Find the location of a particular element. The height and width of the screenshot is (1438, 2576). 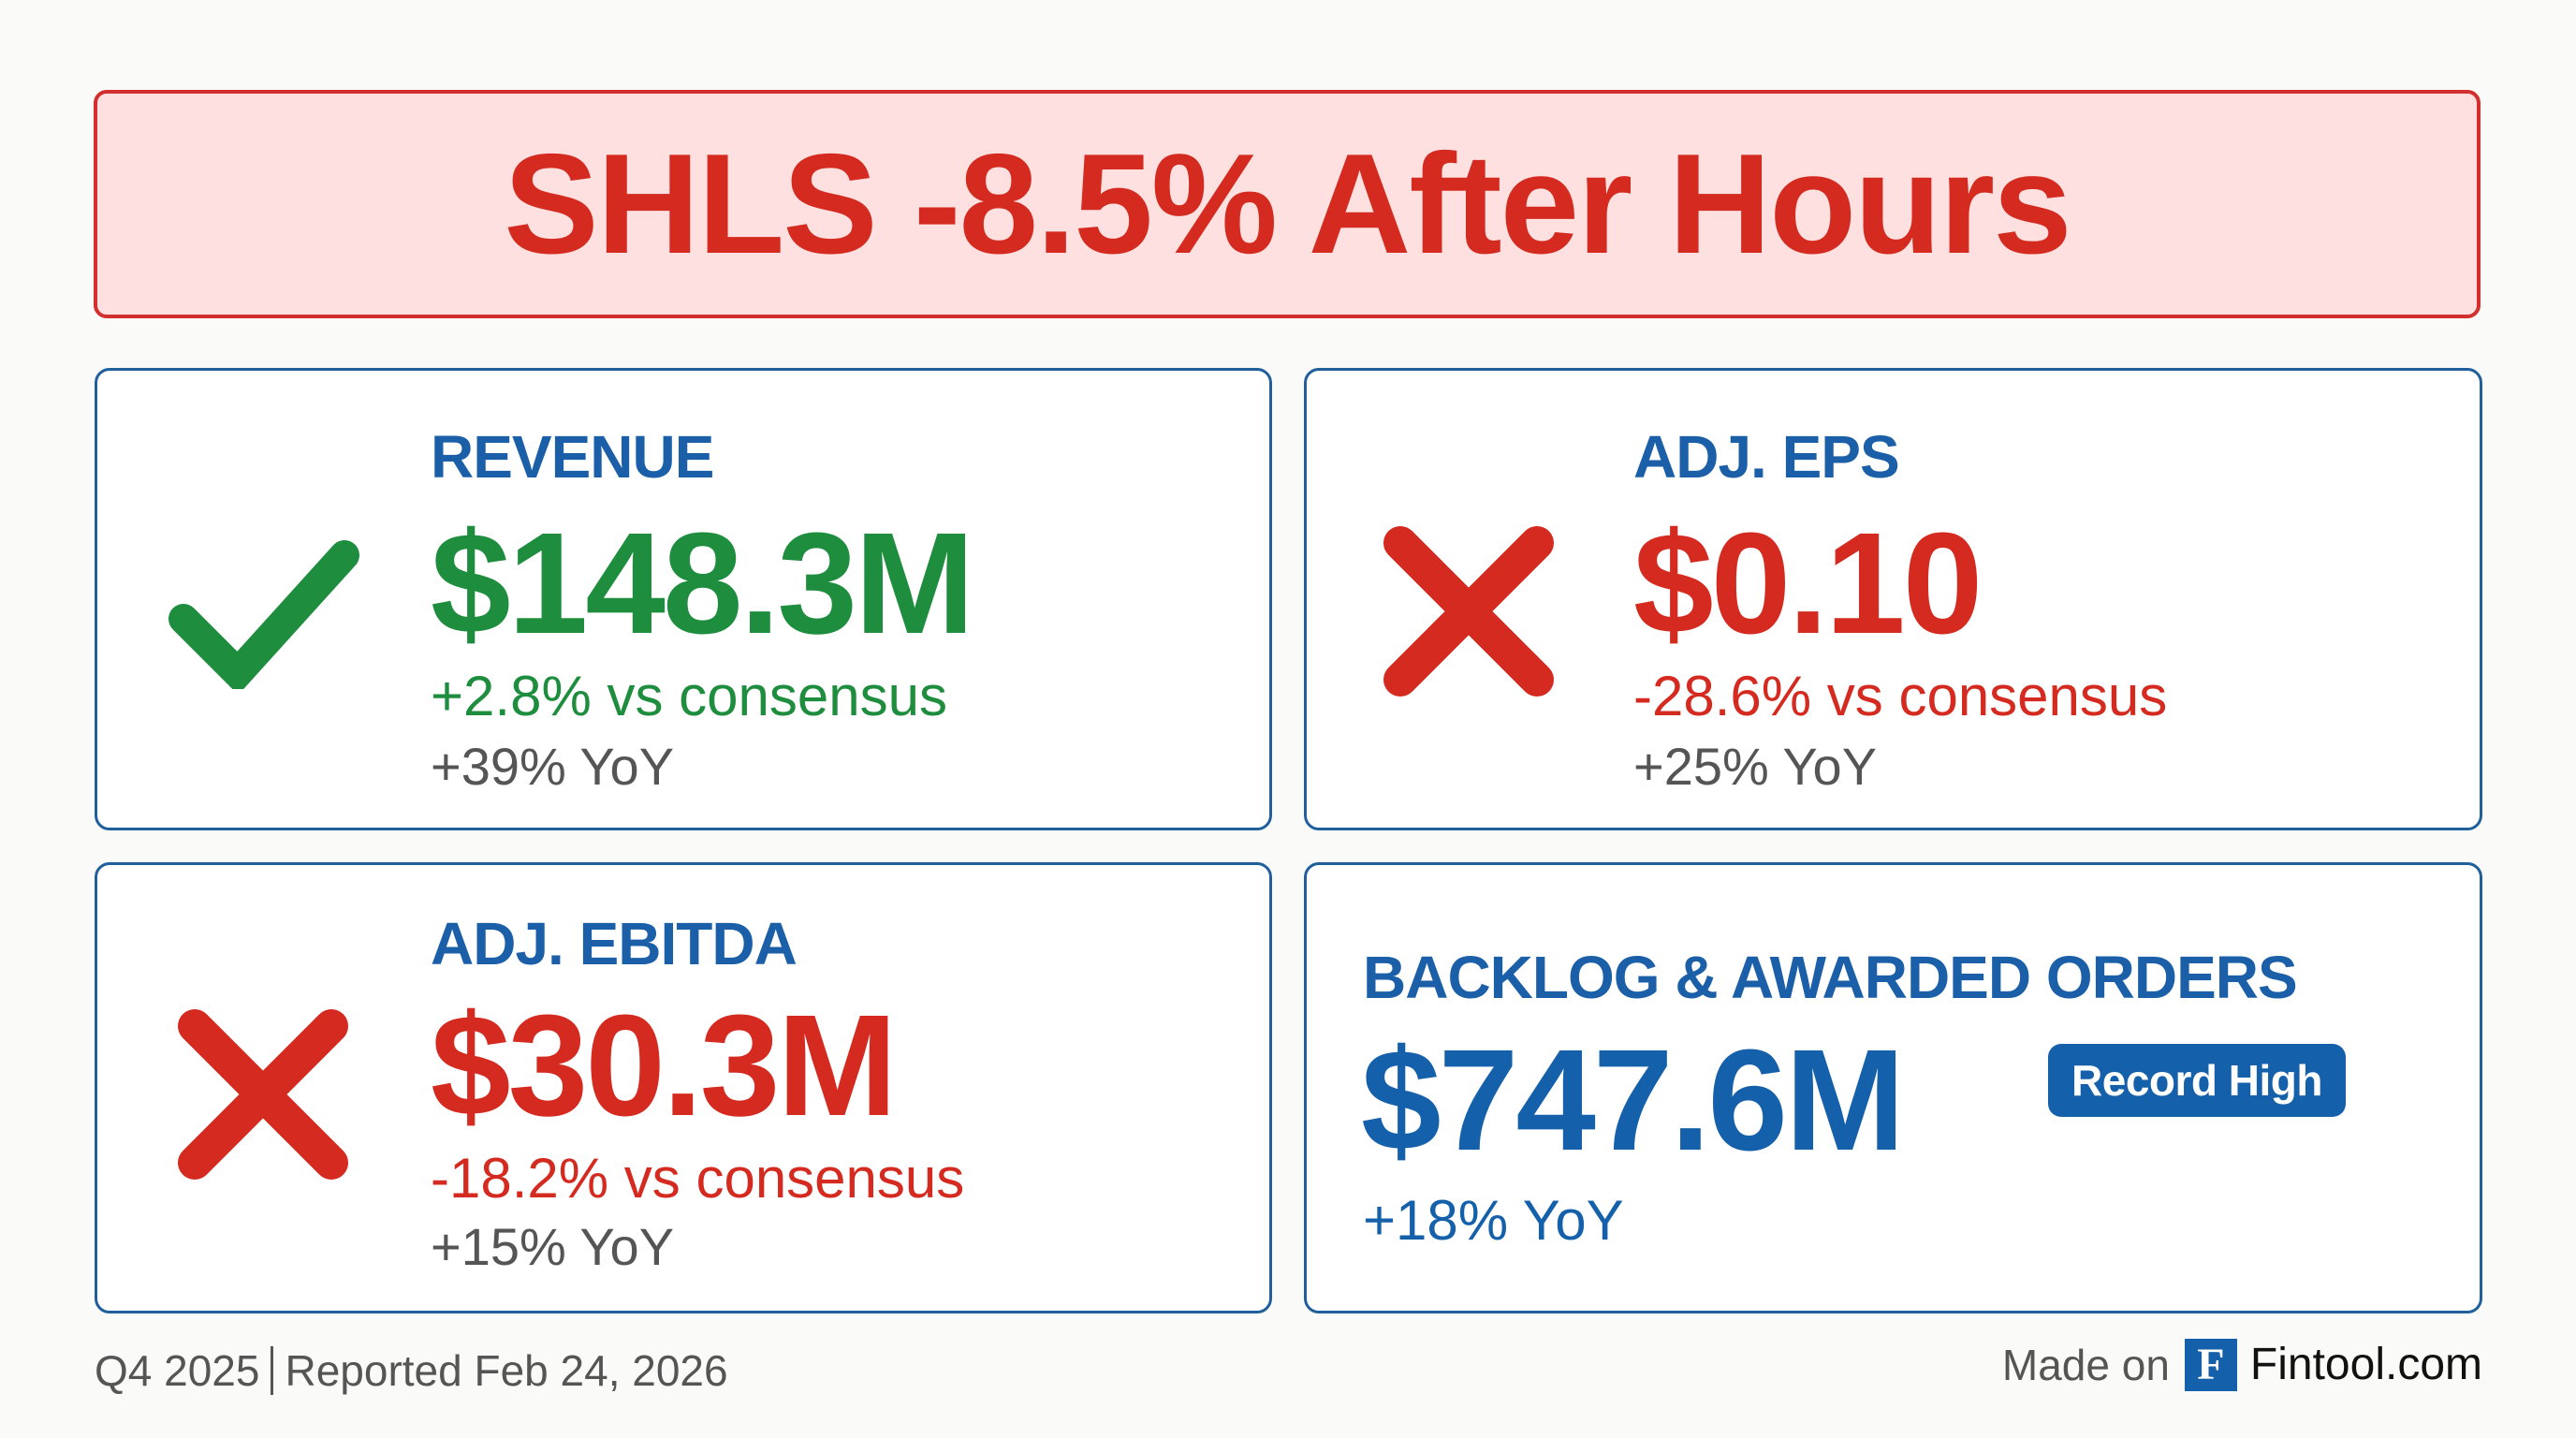

metric-value: $30.3M is located at coordinates (664, 1065).